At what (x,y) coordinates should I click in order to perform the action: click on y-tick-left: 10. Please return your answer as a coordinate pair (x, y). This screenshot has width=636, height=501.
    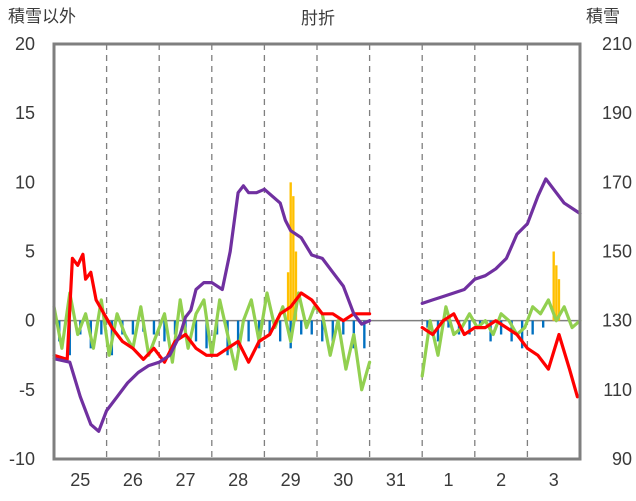
    Looking at the image, I should click on (25, 182).